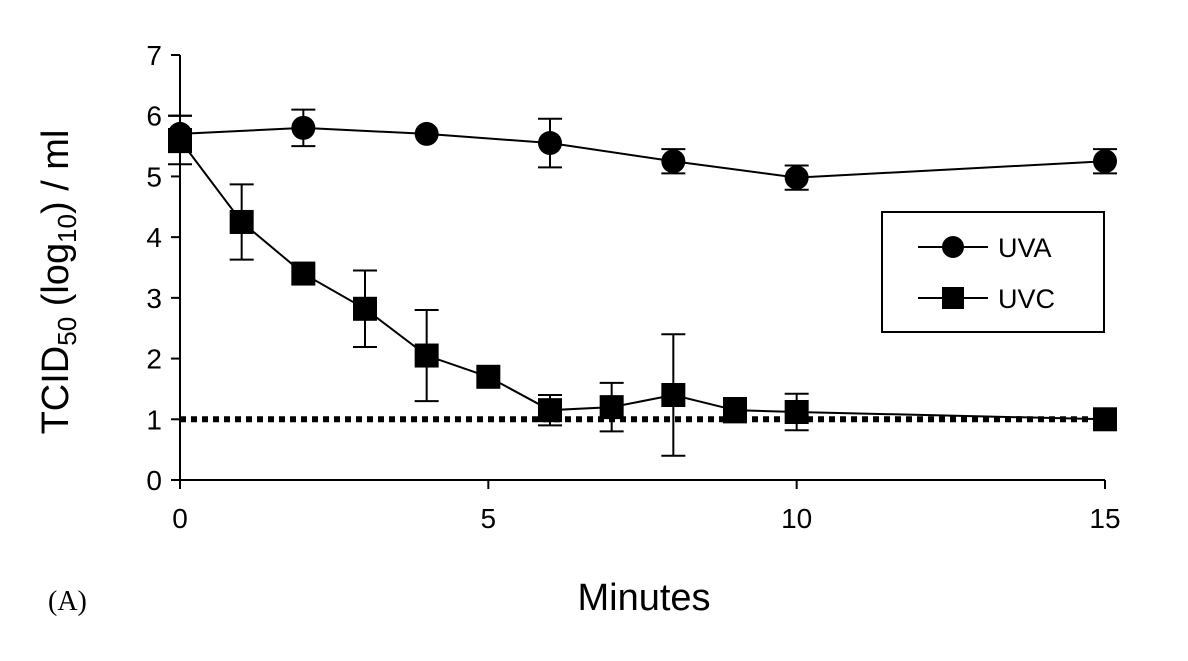 The width and height of the screenshot is (1188, 661). I want to click on y-axis-title-sub: 50, so click(67, 331).